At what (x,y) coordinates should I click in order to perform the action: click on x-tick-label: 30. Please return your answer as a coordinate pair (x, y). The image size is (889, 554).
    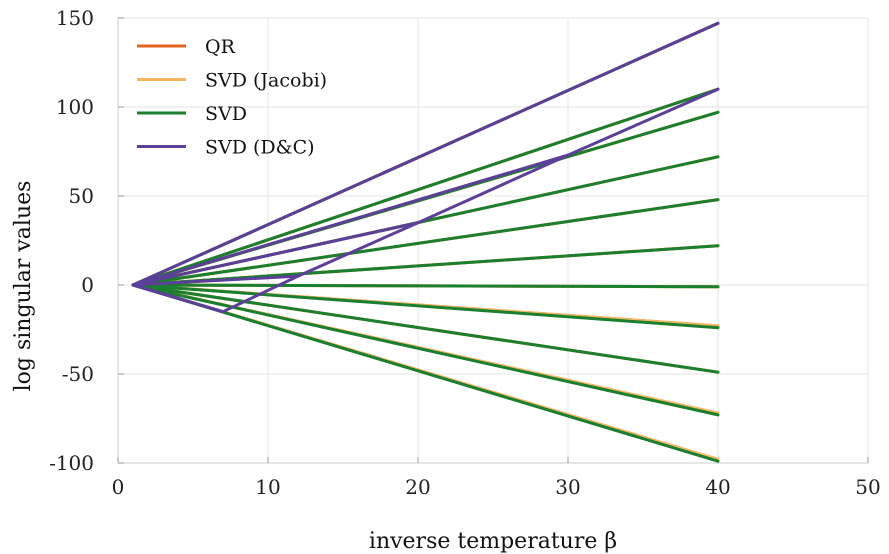
    Looking at the image, I should click on (567, 487).